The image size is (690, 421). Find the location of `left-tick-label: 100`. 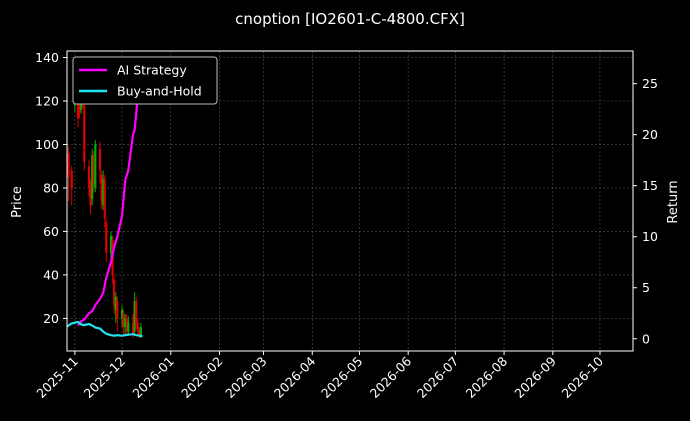

left-tick-label: 100 is located at coordinates (47, 144).